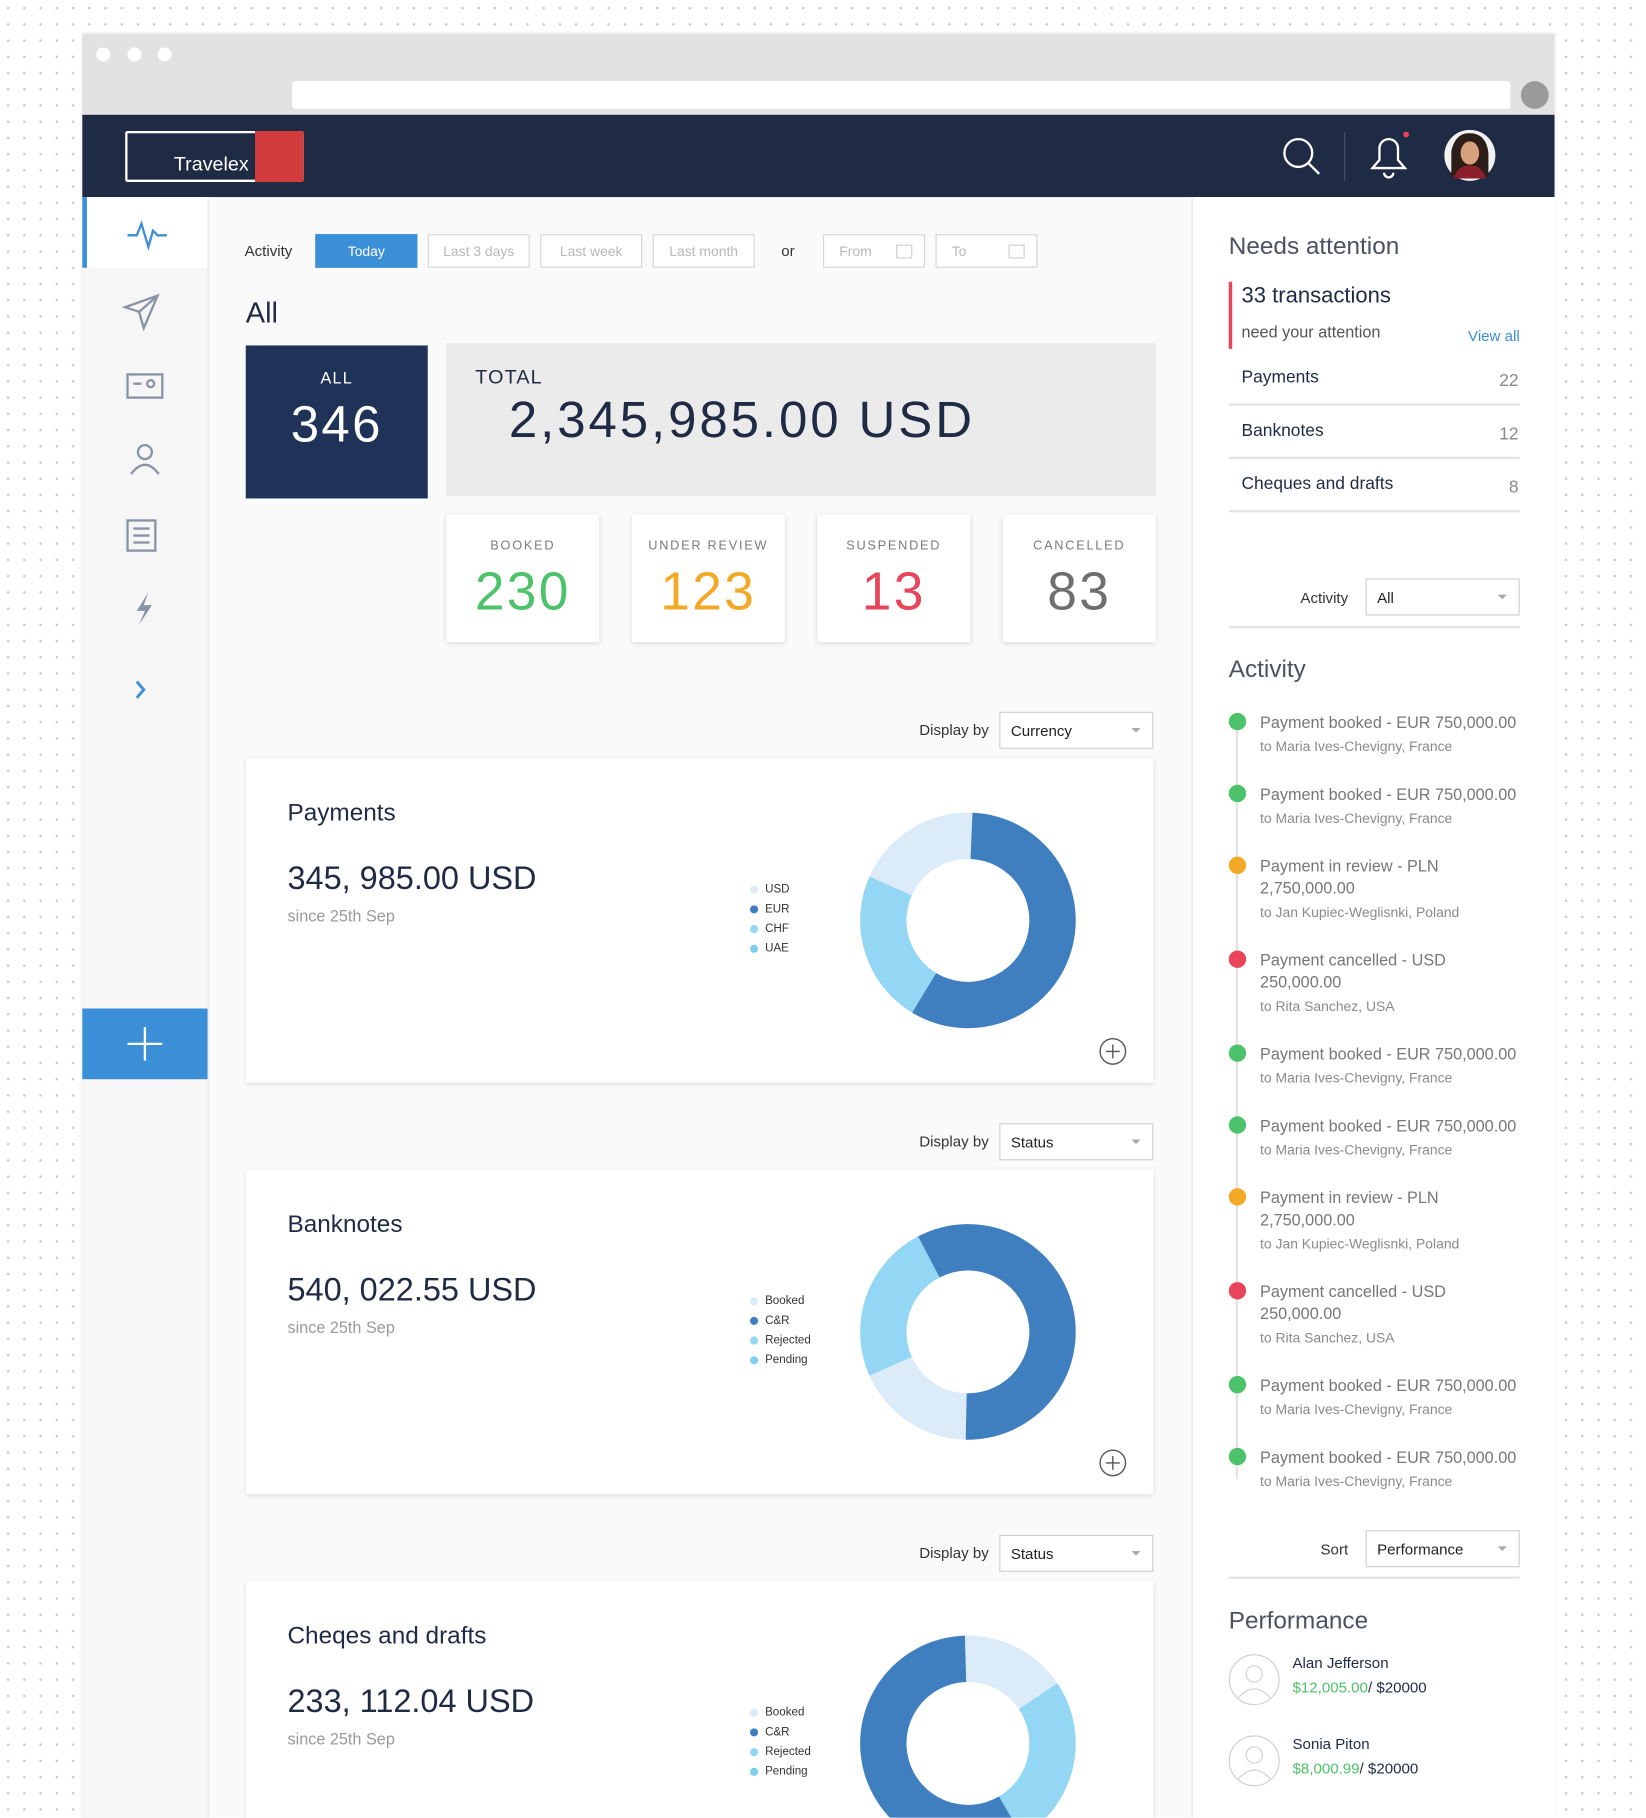 The width and height of the screenshot is (1646, 1818). What do you see at coordinates (1374, 1689) in the screenshot?
I see `performance-person: Alan Jefferson $12,005.00/ $20000` at bounding box center [1374, 1689].